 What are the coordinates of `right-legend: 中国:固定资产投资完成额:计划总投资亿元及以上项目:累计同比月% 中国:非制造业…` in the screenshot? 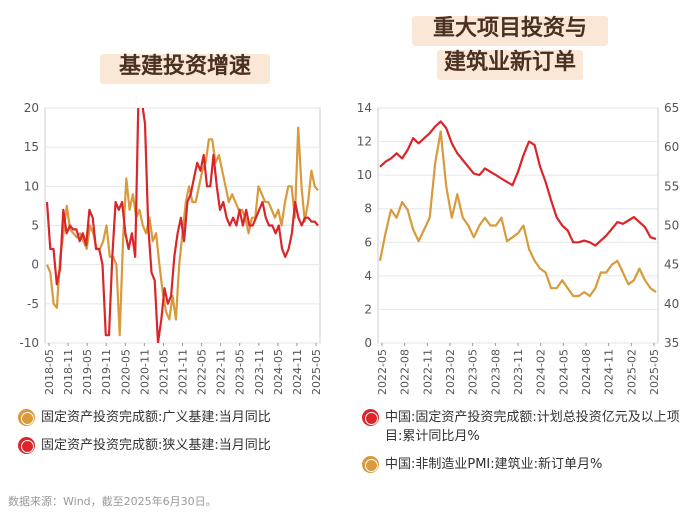 It's located at (526, 445).